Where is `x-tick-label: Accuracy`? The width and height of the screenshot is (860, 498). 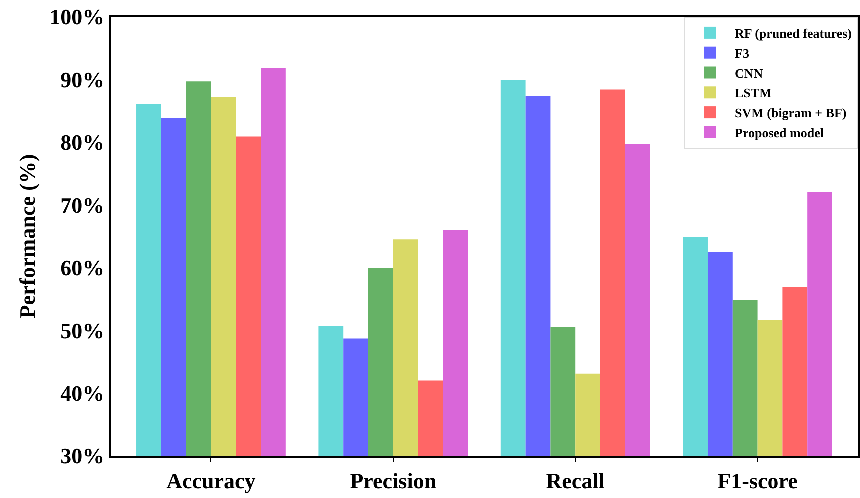
x-tick-label: Accuracy is located at coordinates (211, 481).